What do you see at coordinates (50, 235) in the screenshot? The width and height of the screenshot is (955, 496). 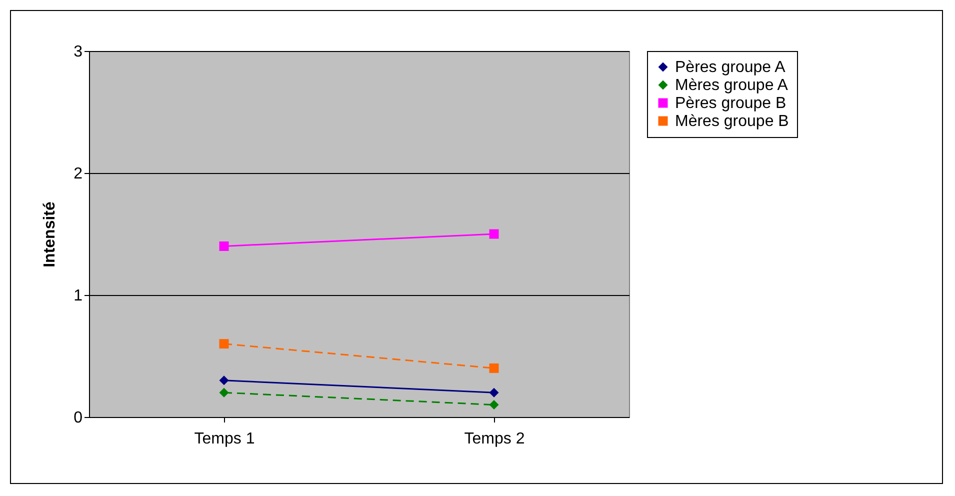 I see `y-axis-title: Intensité` at bounding box center [50, 235].